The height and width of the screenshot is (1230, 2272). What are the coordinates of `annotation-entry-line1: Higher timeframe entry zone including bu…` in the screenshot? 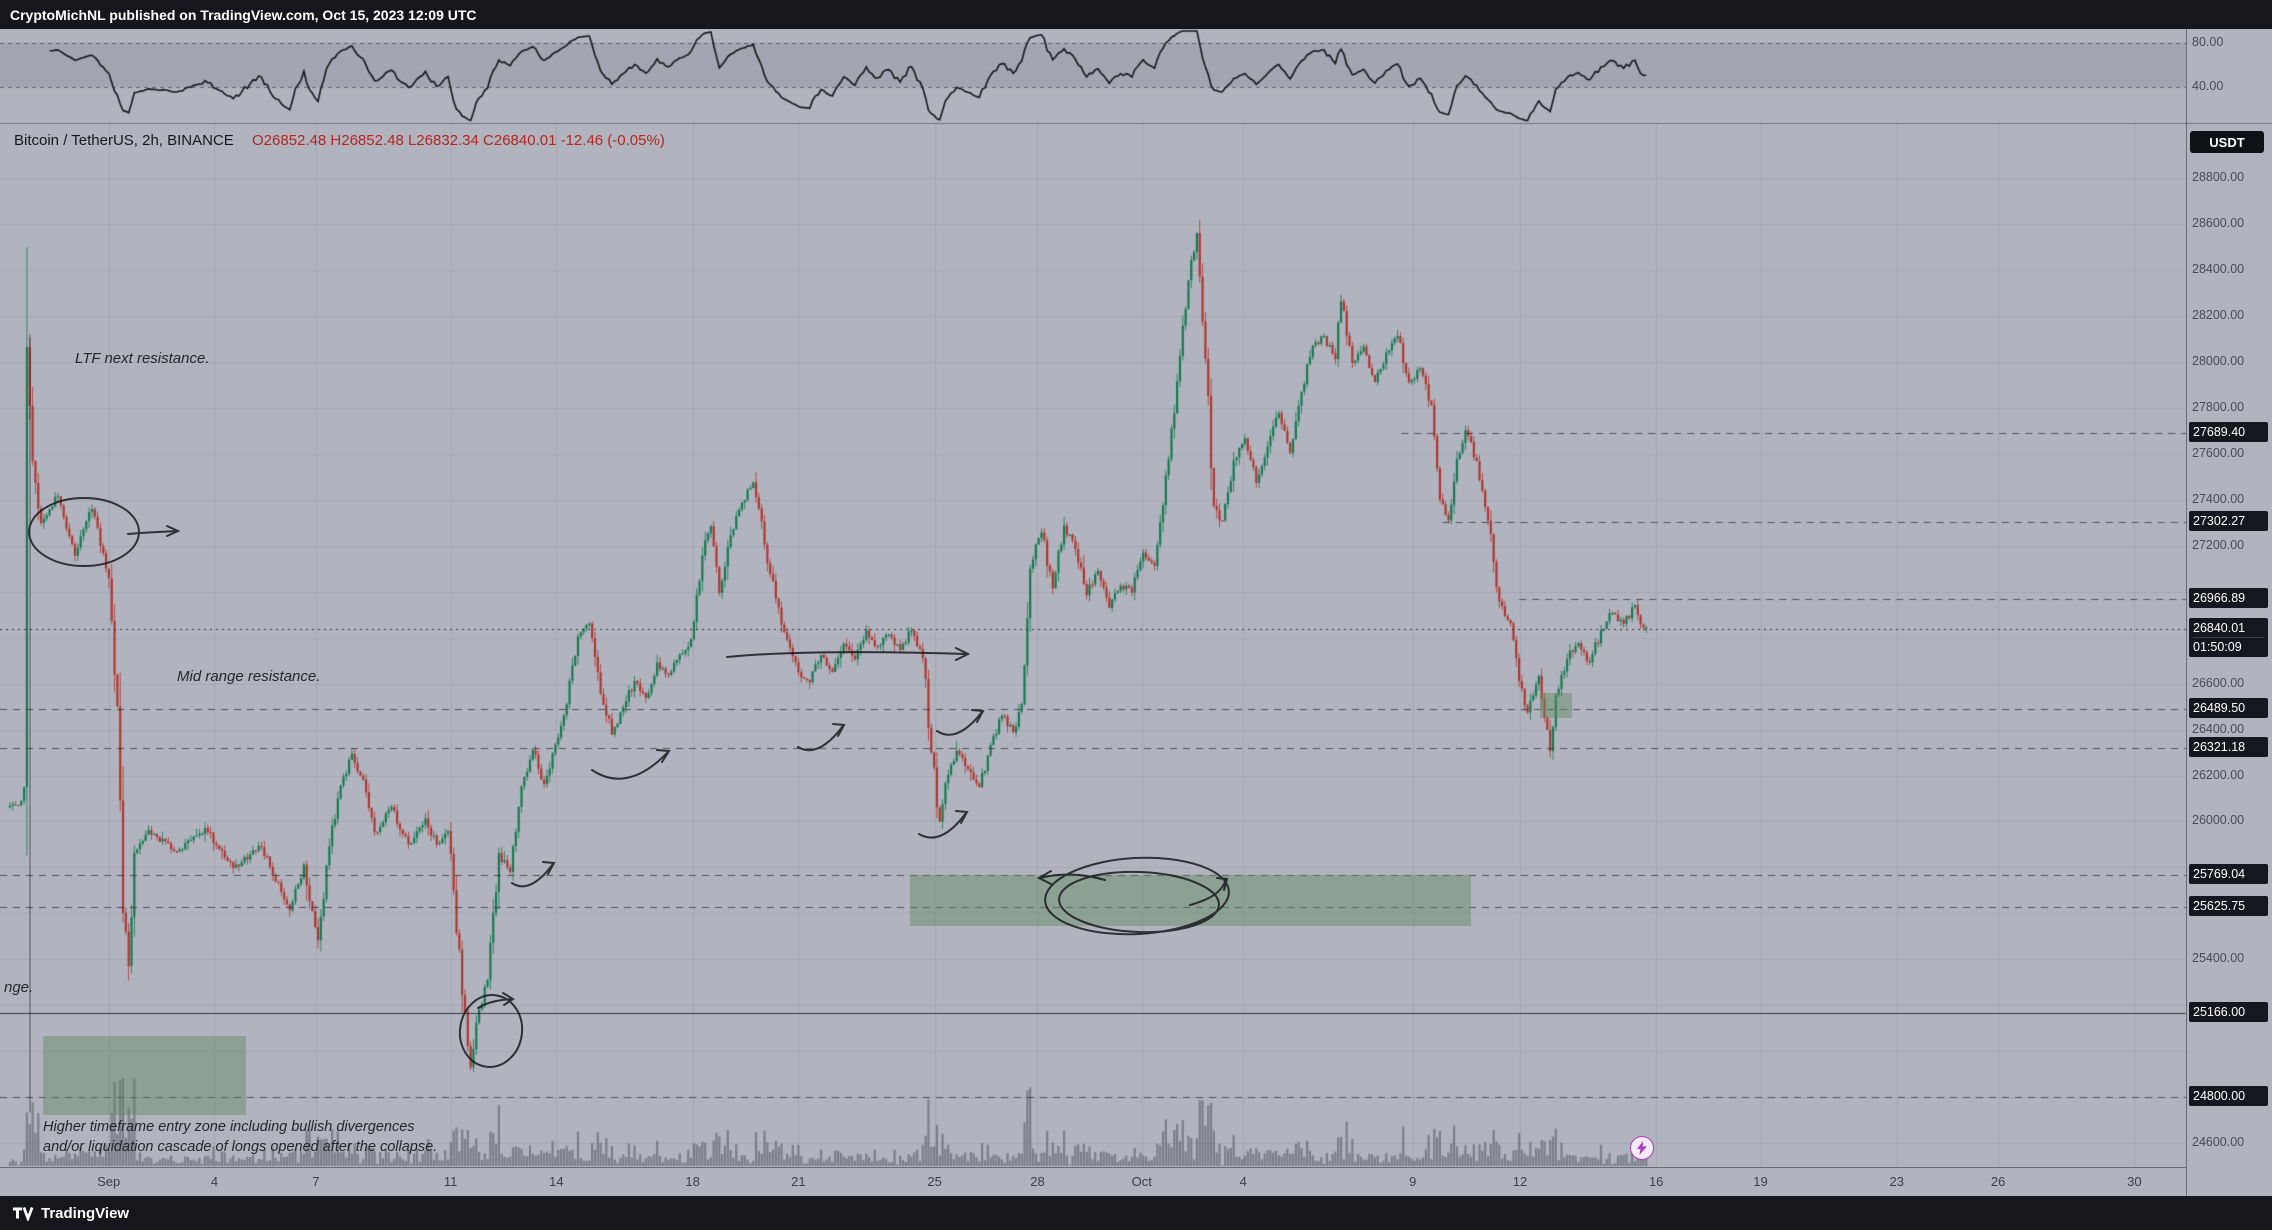 It's located at (229, 1127).